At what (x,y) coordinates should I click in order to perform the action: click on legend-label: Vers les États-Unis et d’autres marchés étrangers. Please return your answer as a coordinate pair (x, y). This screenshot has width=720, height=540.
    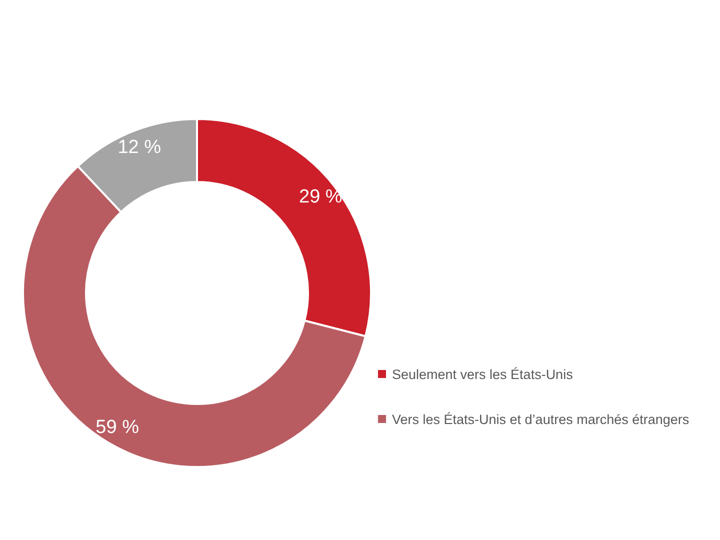
    Looking at the image, I should click on (541, 419).